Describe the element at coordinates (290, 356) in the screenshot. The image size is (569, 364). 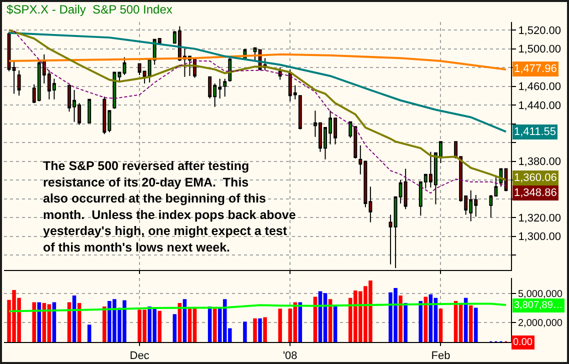
I see `x-tick-label: '08` at that location.